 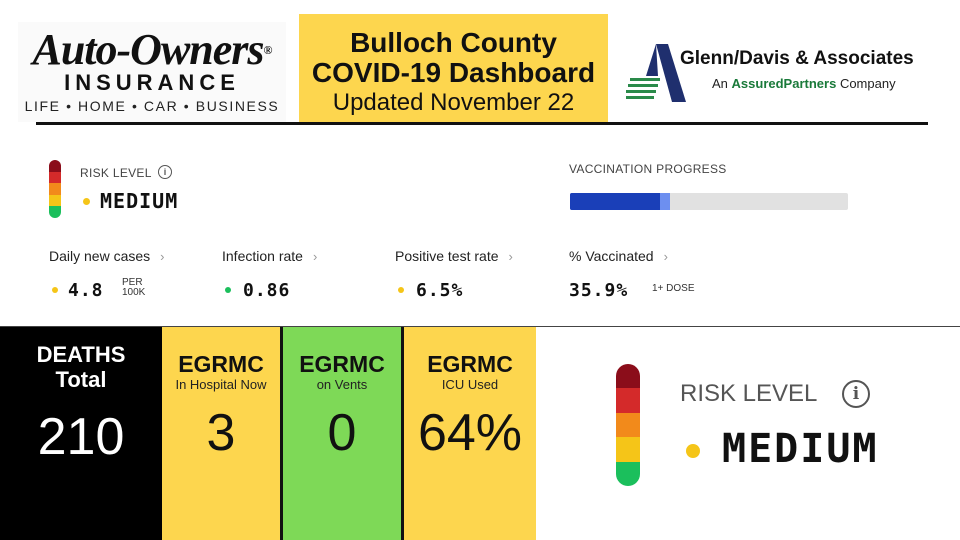 What do you see at coordinates (618, 256) in the screenshot?
I see `metric-percent-vaccinated: % Vaccinated ›` at bounding box center [618, 256].